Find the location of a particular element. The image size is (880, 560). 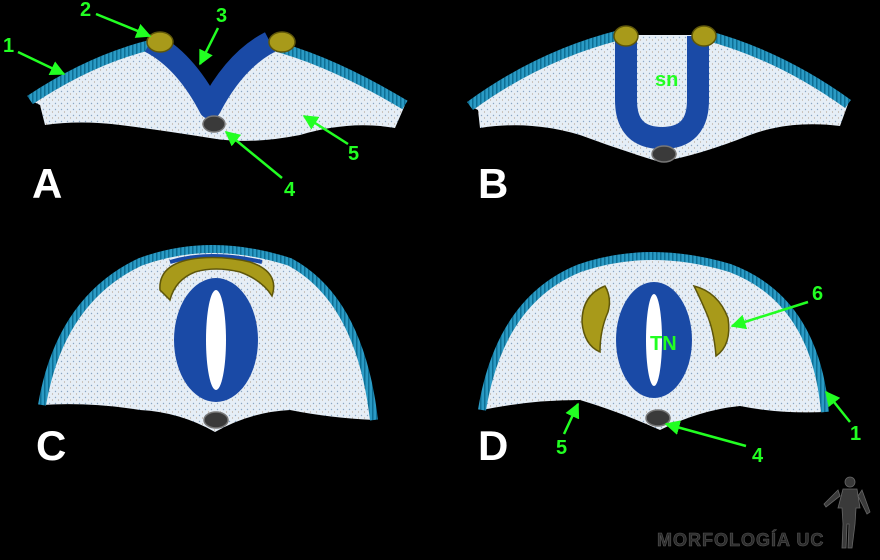

neural-canal-d is located at coordinates (654, 340).